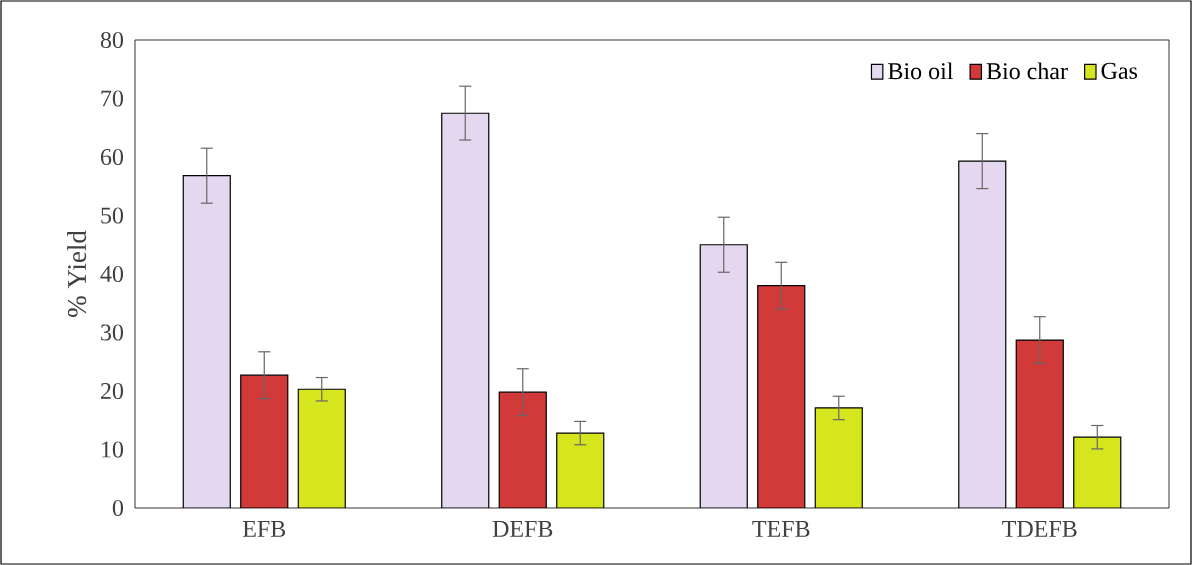  I want to click on y-tick-label: 0, so click(118, 508).